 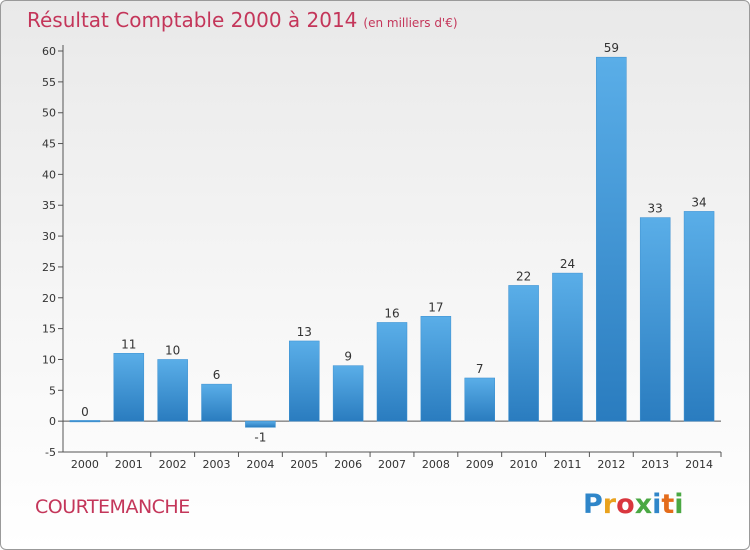 I want to click on y-tick-label: 30, so click(x=49, y=236).